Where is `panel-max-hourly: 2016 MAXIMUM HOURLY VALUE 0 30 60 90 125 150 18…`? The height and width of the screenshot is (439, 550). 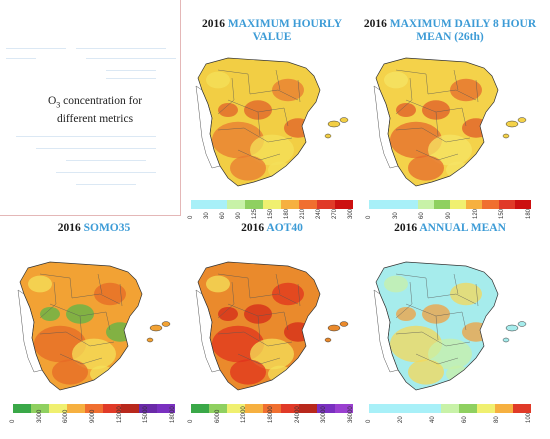
panel-max-hourly: 2016 MAXIMUM HOURLY VALUE 0 30 60 90 125 150 18… is located at coordinates (272, 120).